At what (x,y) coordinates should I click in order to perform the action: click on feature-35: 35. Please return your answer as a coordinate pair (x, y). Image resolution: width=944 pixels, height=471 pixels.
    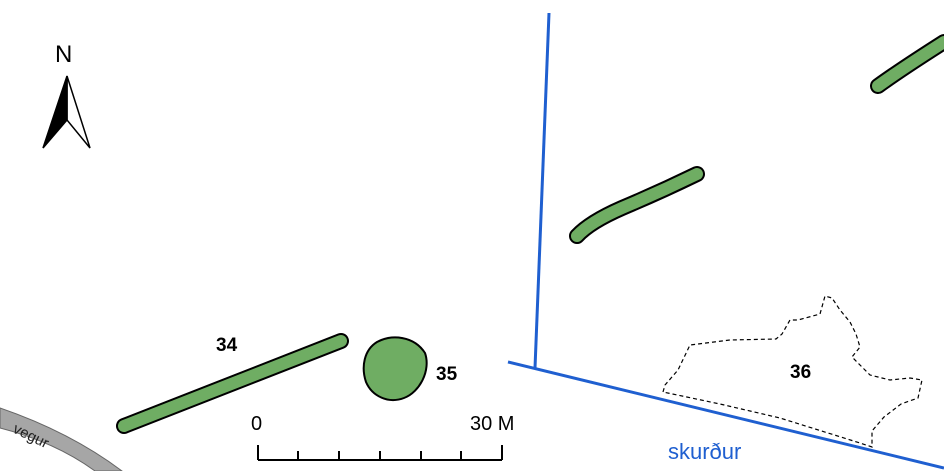
    Looking at the image, I should click on (410, 368).